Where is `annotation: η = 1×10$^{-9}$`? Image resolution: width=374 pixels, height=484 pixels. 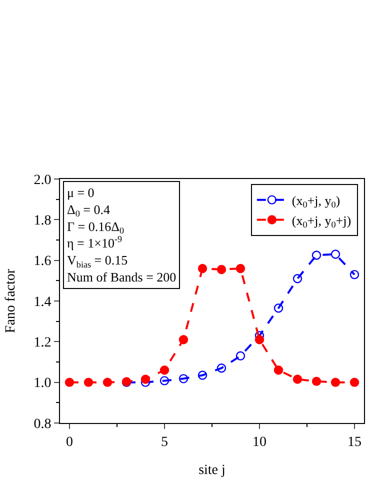 annotation: η = 1×10$^{-9}$ is located at coordinates (94, 242).